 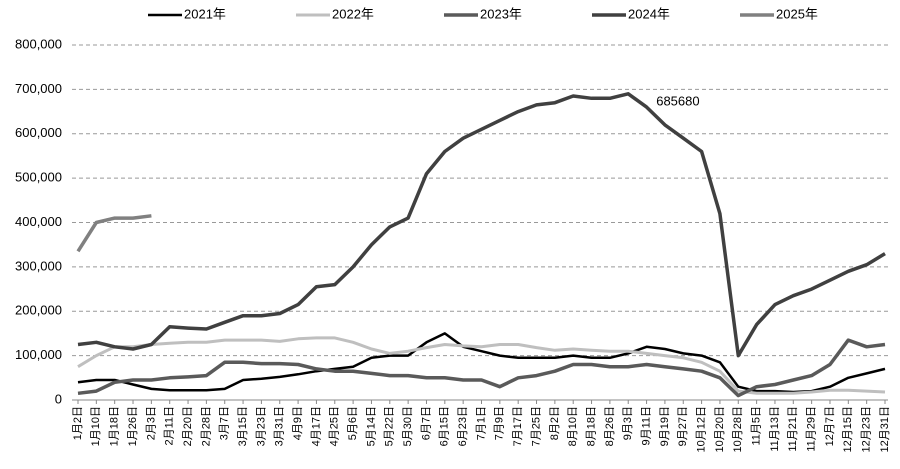 What do you see at coordinates (115, 426) in the screenshot?
I see `x-tick-label: 1月18日` at bounding box center [115, 426].